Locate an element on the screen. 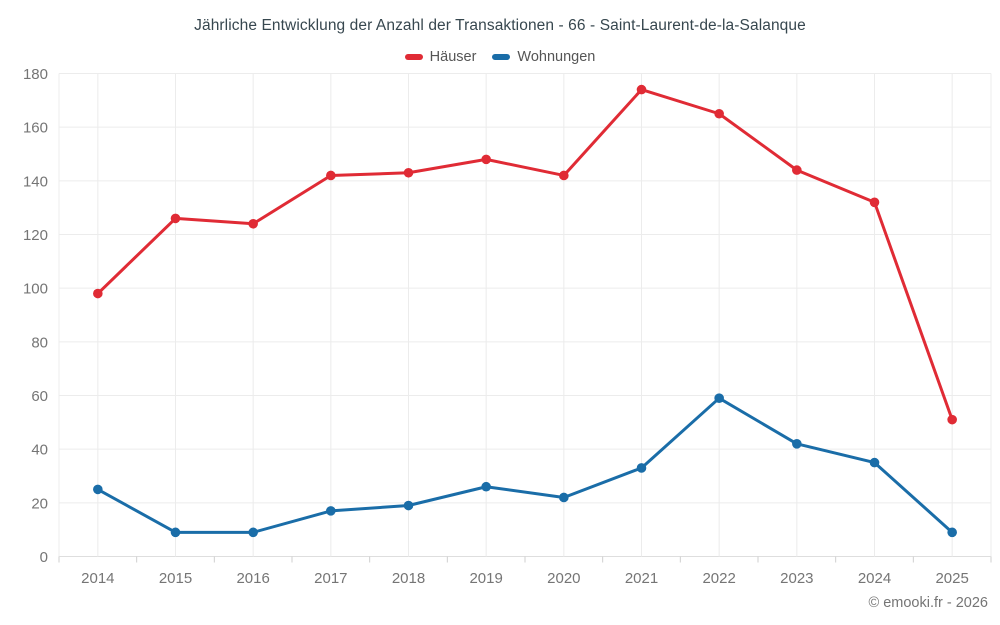 The width and height of the screenshot is (1000, 625). legend-item-wohnungen: Wohnungen is located at coordinates (543, 57).